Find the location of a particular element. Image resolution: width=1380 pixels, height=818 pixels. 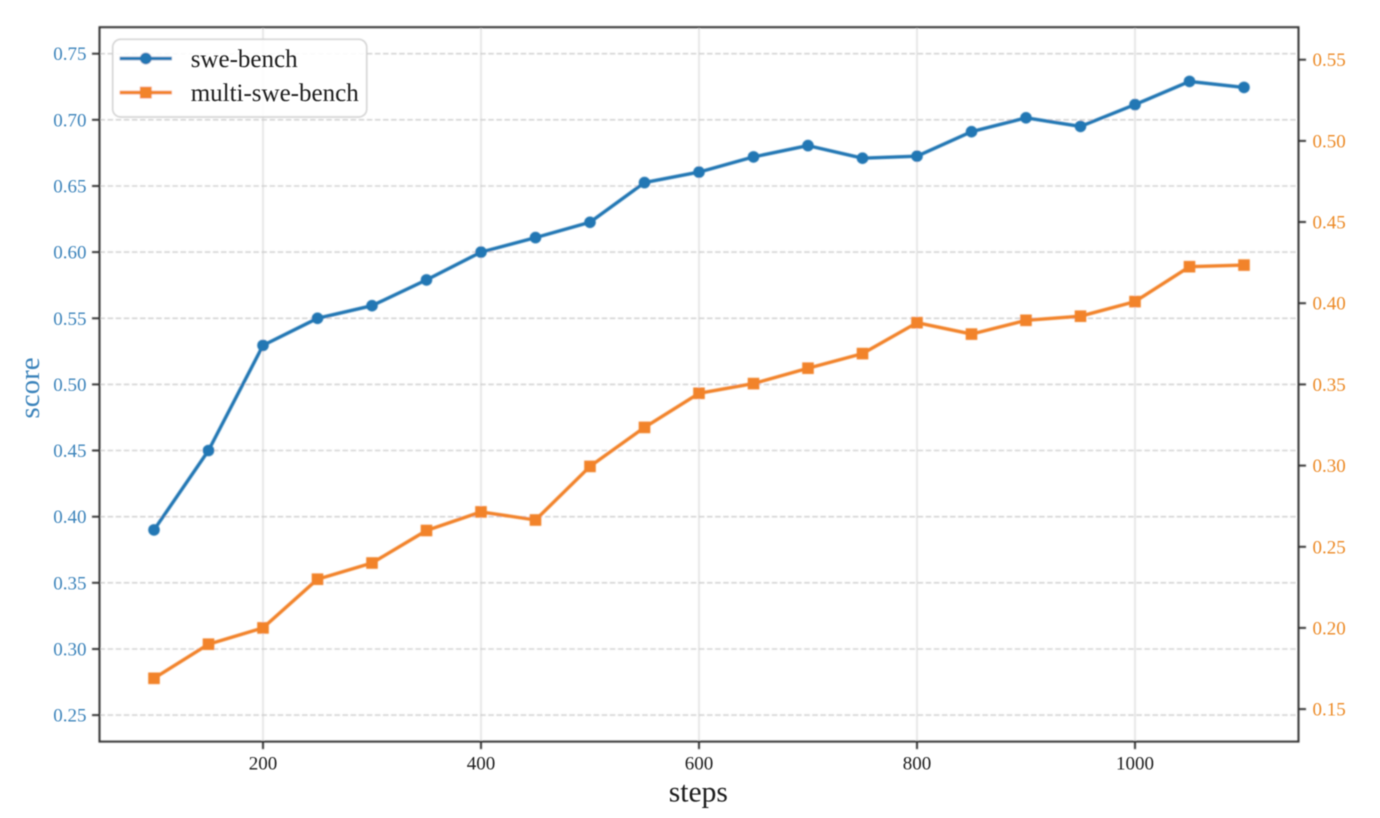

svg-text: 0.70 is located at coordinates (69, 120).